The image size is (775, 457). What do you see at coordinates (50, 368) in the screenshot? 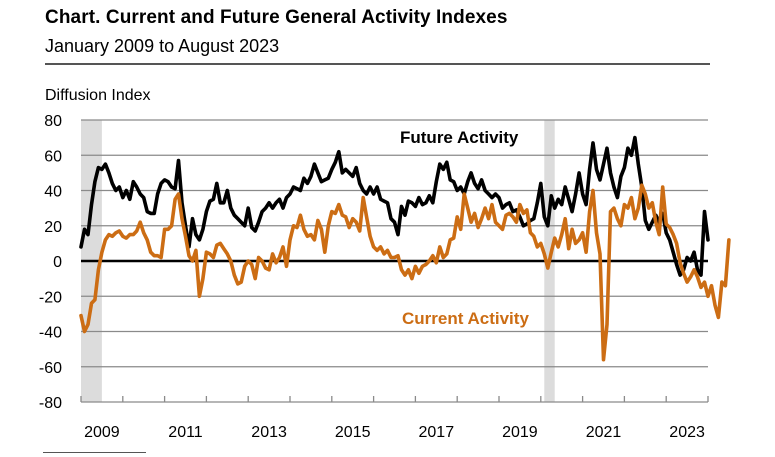
I see `y-tick-label: -60` at bounding box center [50, 368].